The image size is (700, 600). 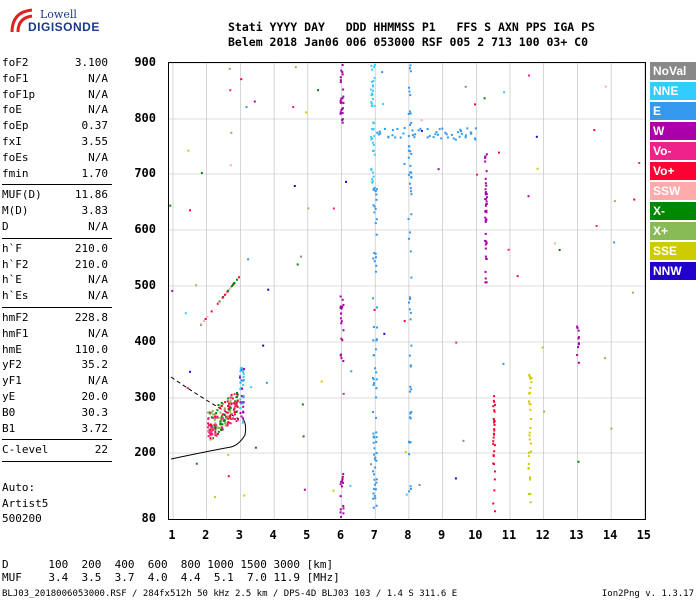 I want to click on param-label: h`E, so click(x=12, y=280).